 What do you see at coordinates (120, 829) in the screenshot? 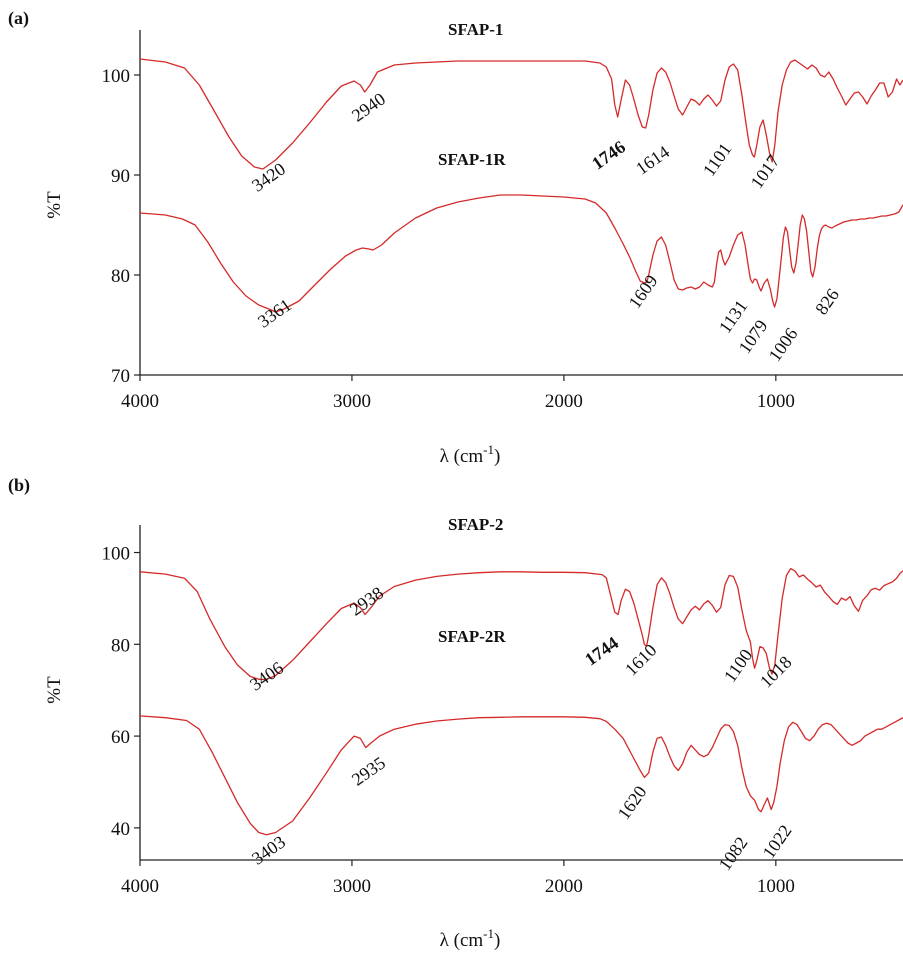
I see `y-tick-label: 40` at bounding box center [120, 829].